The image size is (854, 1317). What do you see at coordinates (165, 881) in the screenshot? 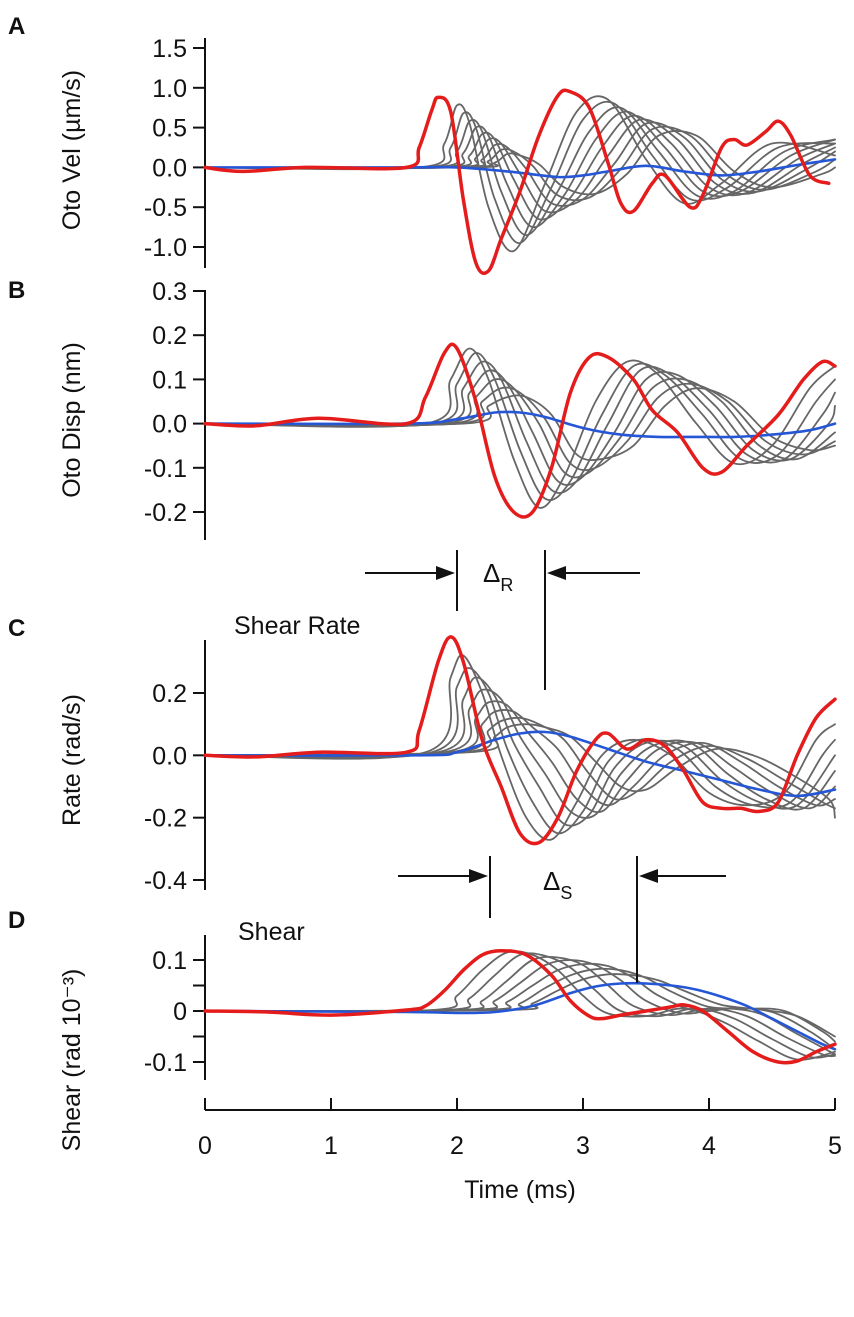
I see `panel-c-y-tick-label: -0.4` at bounding box center [165, 881].